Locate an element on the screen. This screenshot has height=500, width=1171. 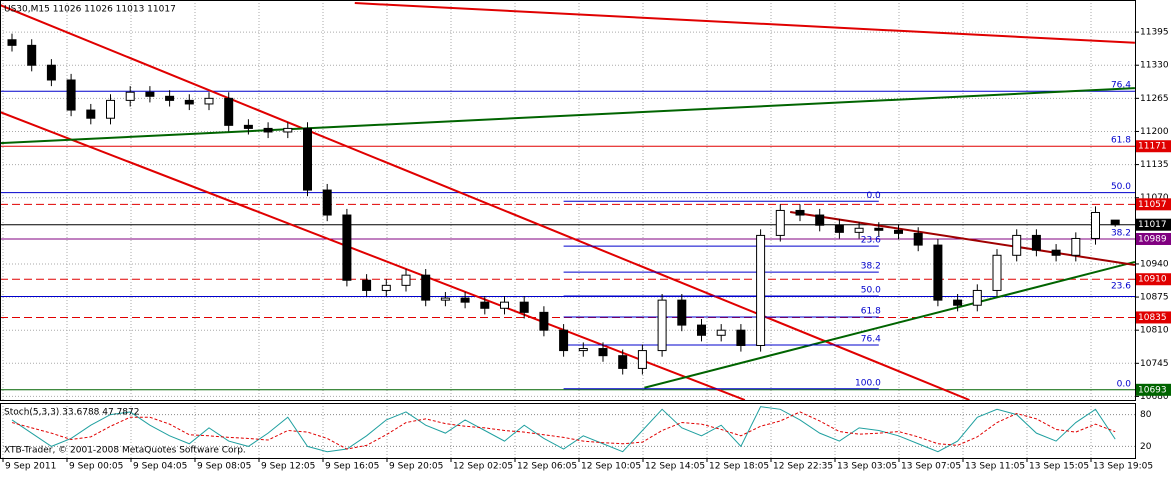
x-tick-label: 9 Sep 20:05 is located at coordinates (416, 467).